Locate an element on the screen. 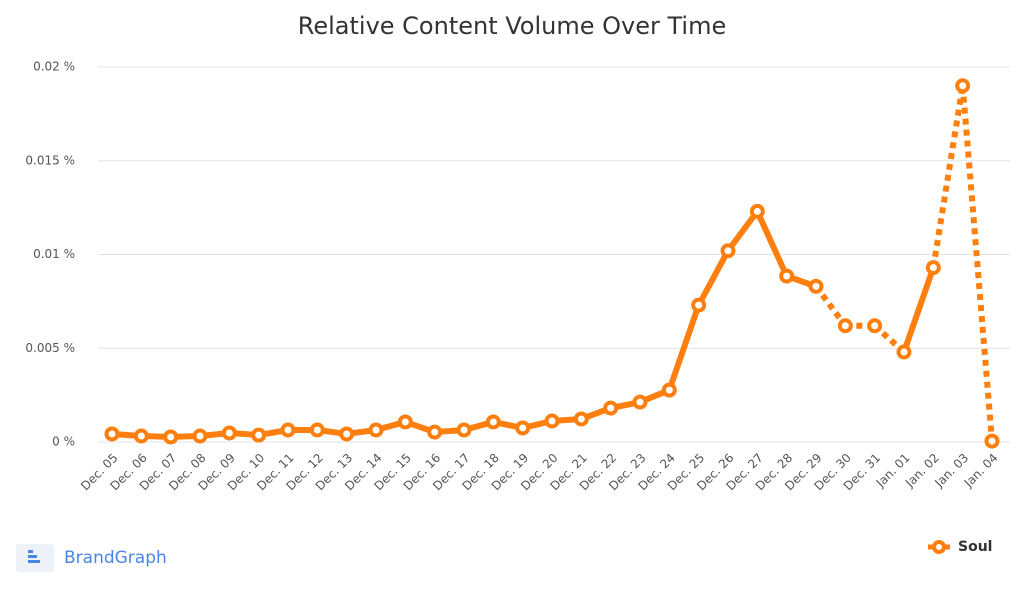 Image resolution: width=1024 pixels, height=589 pixels. legend-marker is located at coordinates (939, 547).